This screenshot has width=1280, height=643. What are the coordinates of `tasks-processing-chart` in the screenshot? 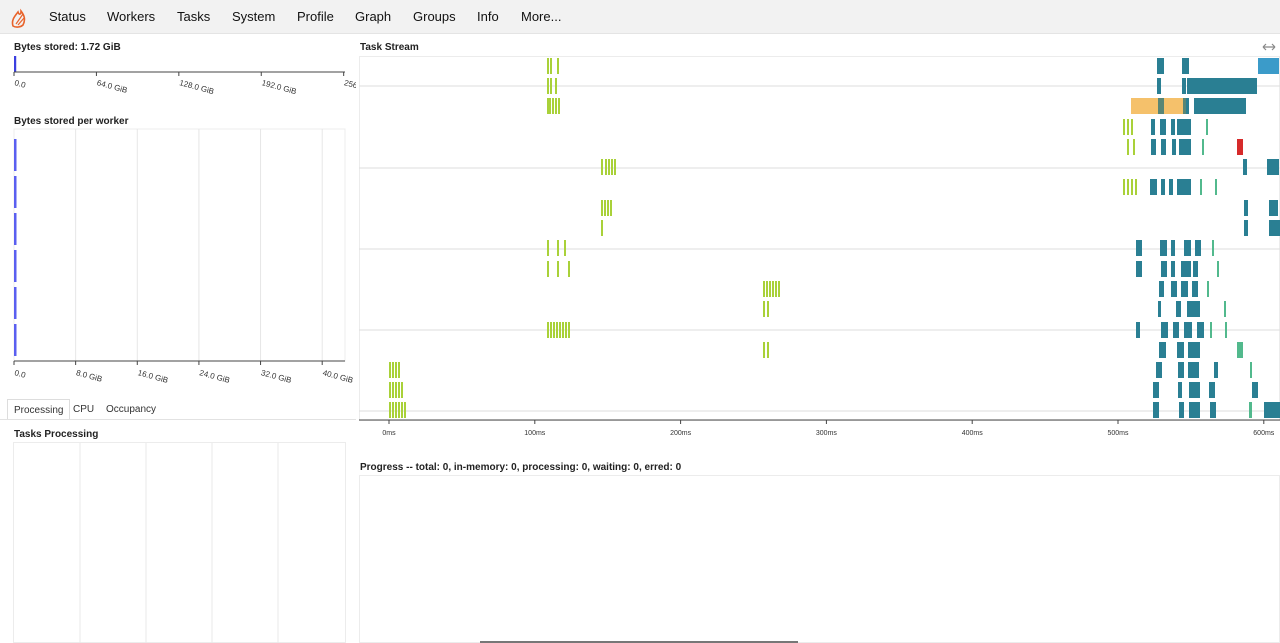 It's located at (179, 542).